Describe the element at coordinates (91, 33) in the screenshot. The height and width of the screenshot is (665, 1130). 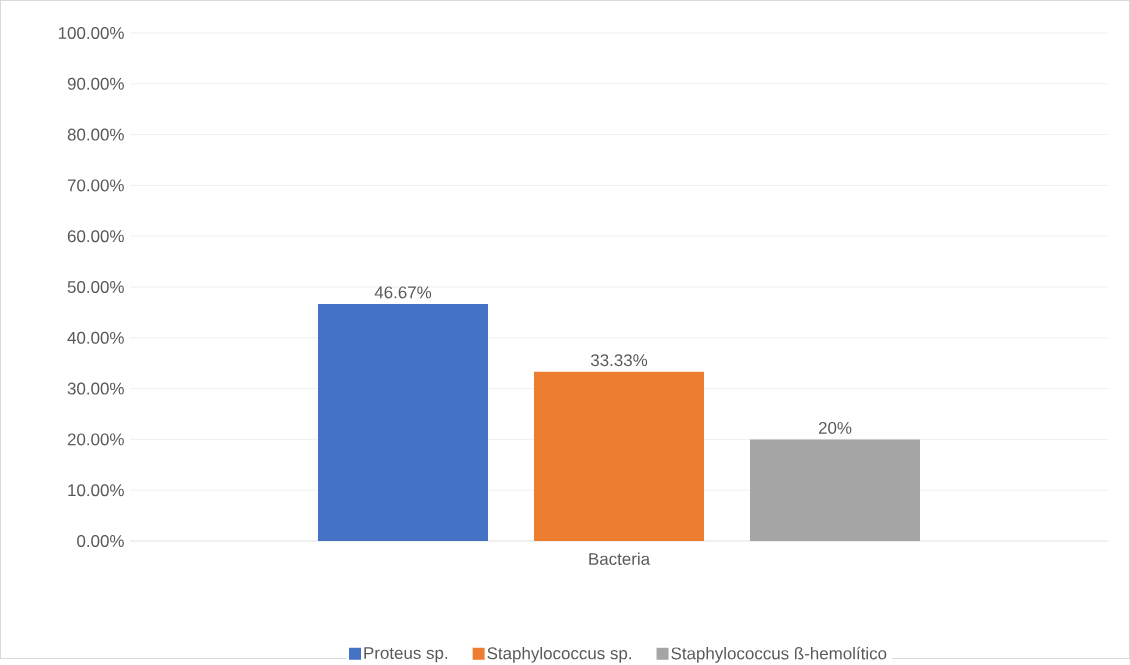
I see `y-tick-label: 100.00%` at that location.